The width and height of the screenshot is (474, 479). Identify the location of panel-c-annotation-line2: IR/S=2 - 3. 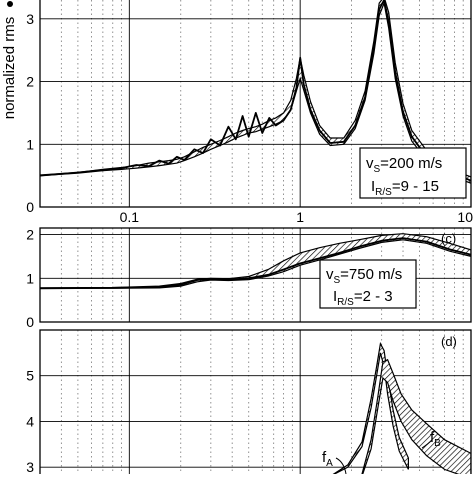
(363, 298).